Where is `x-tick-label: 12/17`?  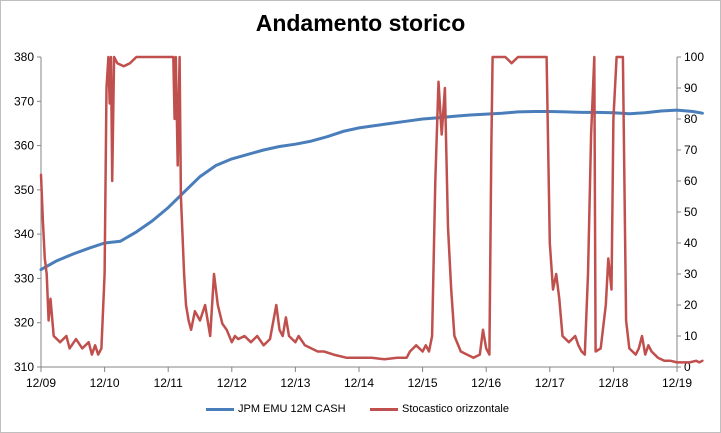
x-tick-label: 12/17 is located at coordinates (550, 383).